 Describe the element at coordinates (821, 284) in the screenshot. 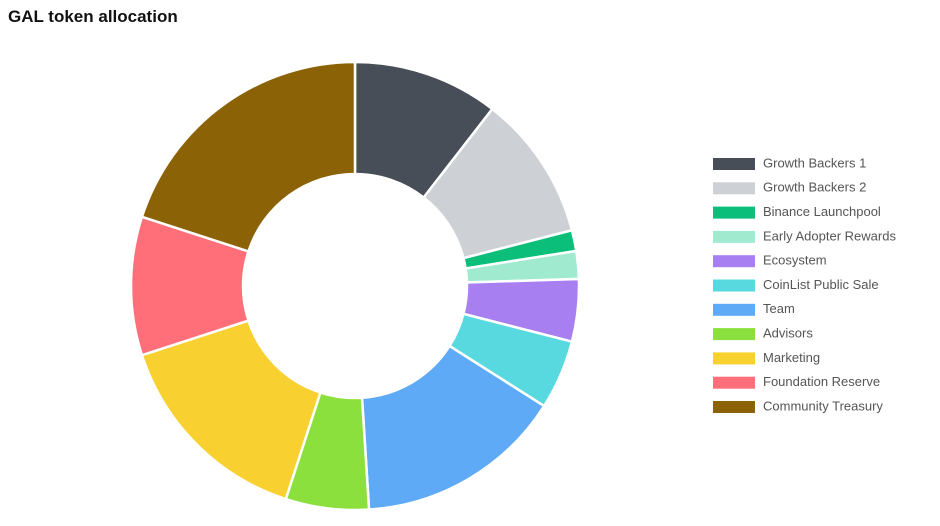

I see `legend-label: CoinList Public Sale` at that location.